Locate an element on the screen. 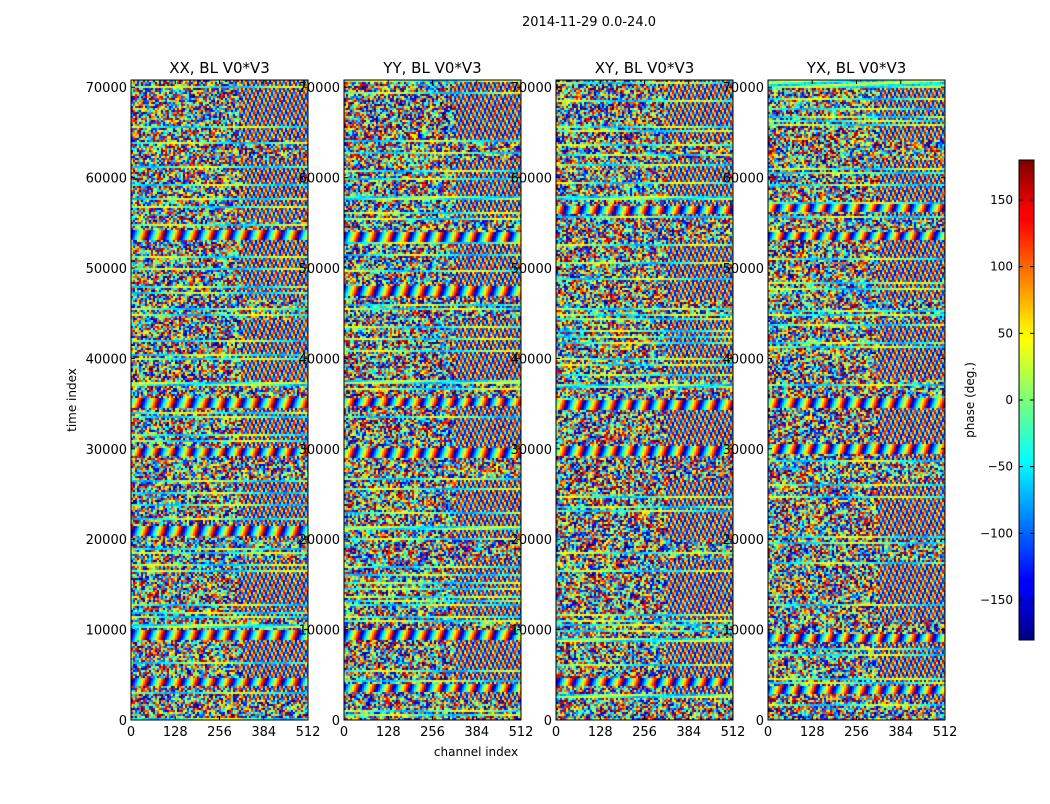 The height and width of the screenshot is (804, 1050). panel-title: YY, BL V0*V3 is located at coordinates (431, 68).